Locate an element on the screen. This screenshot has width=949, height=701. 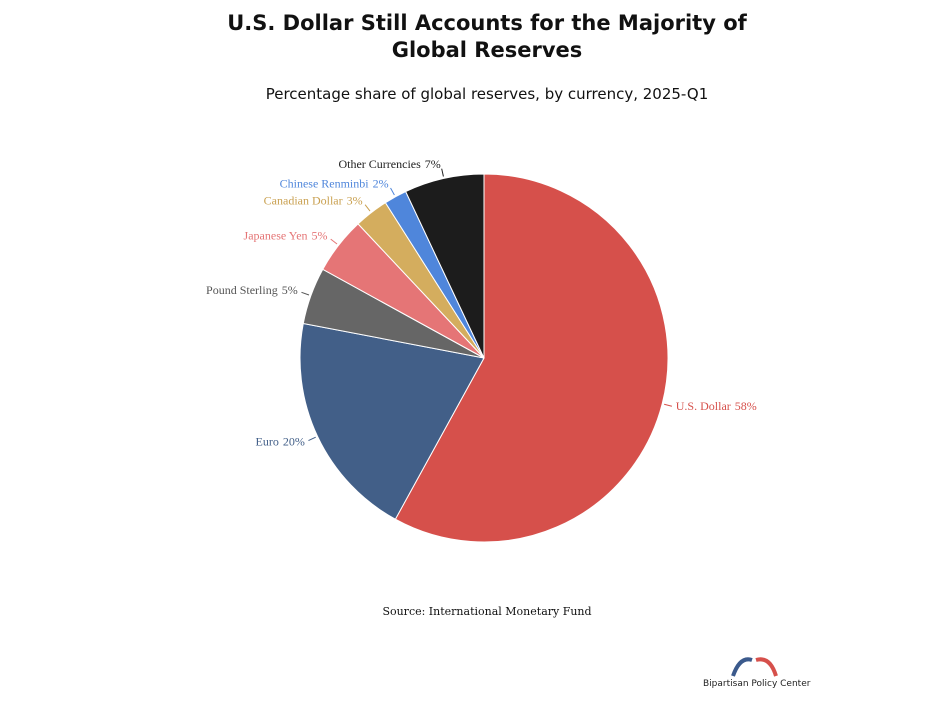
slice-category: U.S. Dollar is located at coordinates (703, 406).